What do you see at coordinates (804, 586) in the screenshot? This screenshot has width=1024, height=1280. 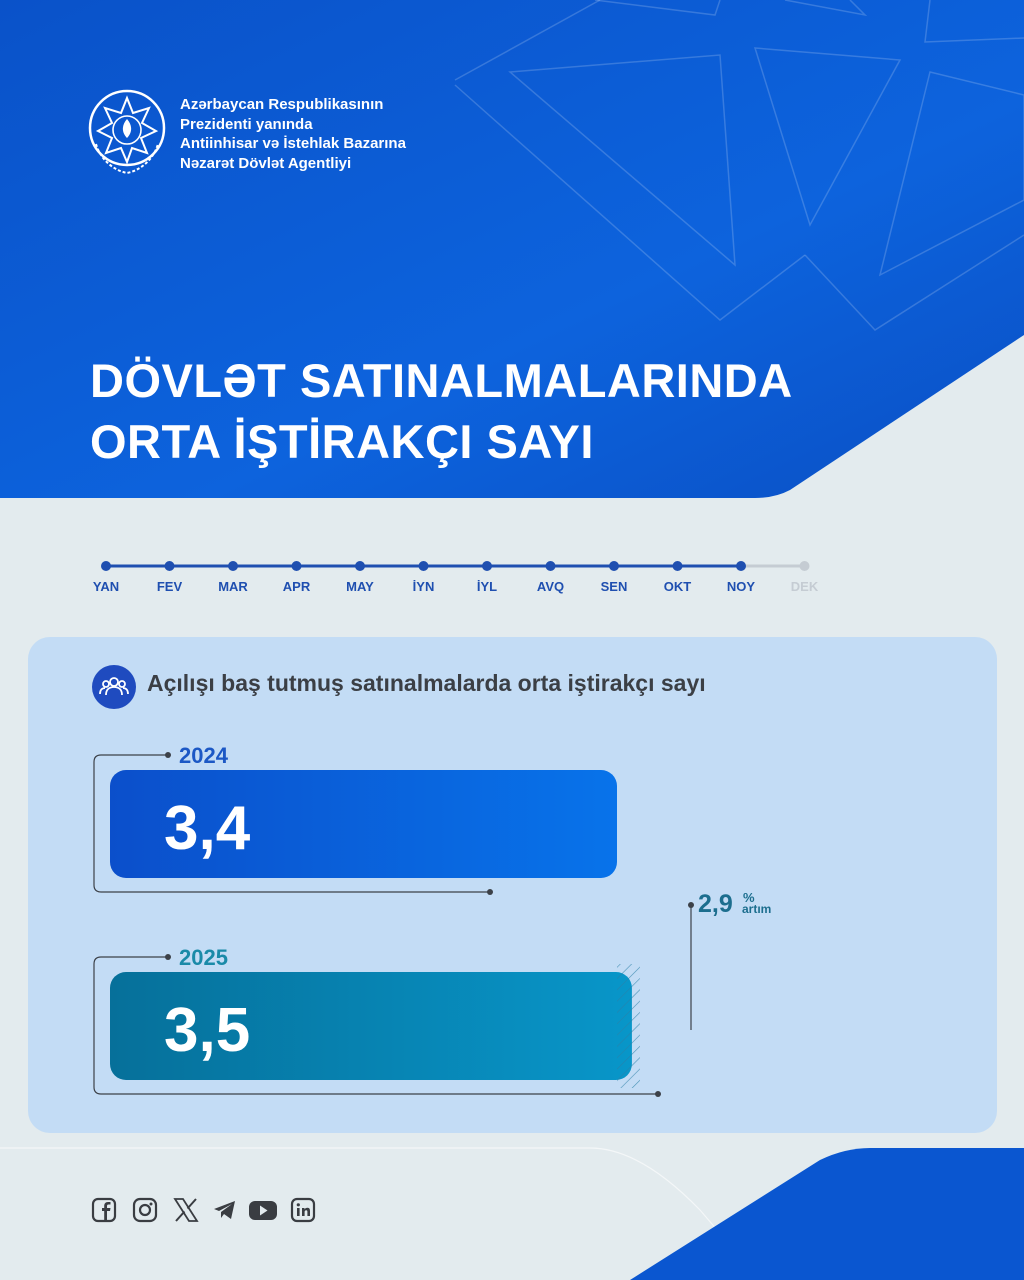 I see `month-label: DEK` at bounding box center [804, 586].